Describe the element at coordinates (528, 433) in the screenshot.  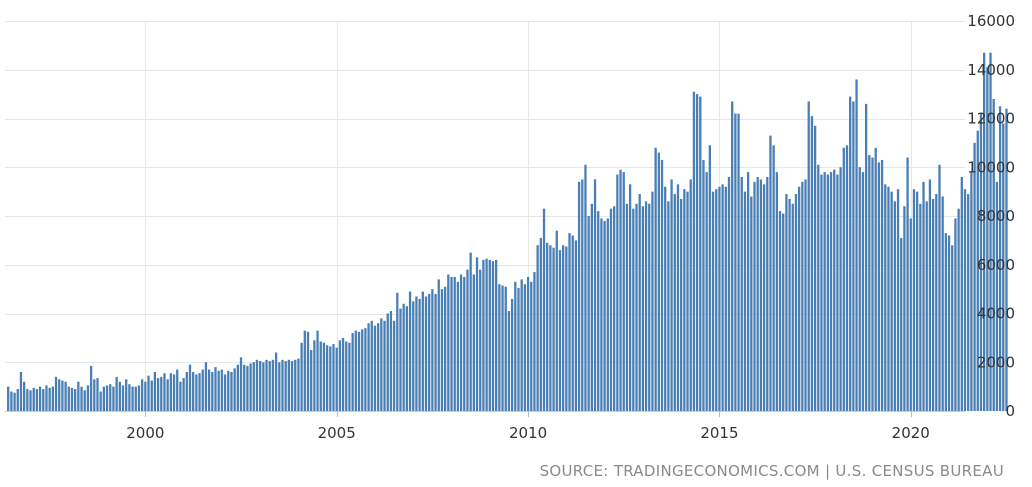
I see `x-tick-label: 2010` at that location.